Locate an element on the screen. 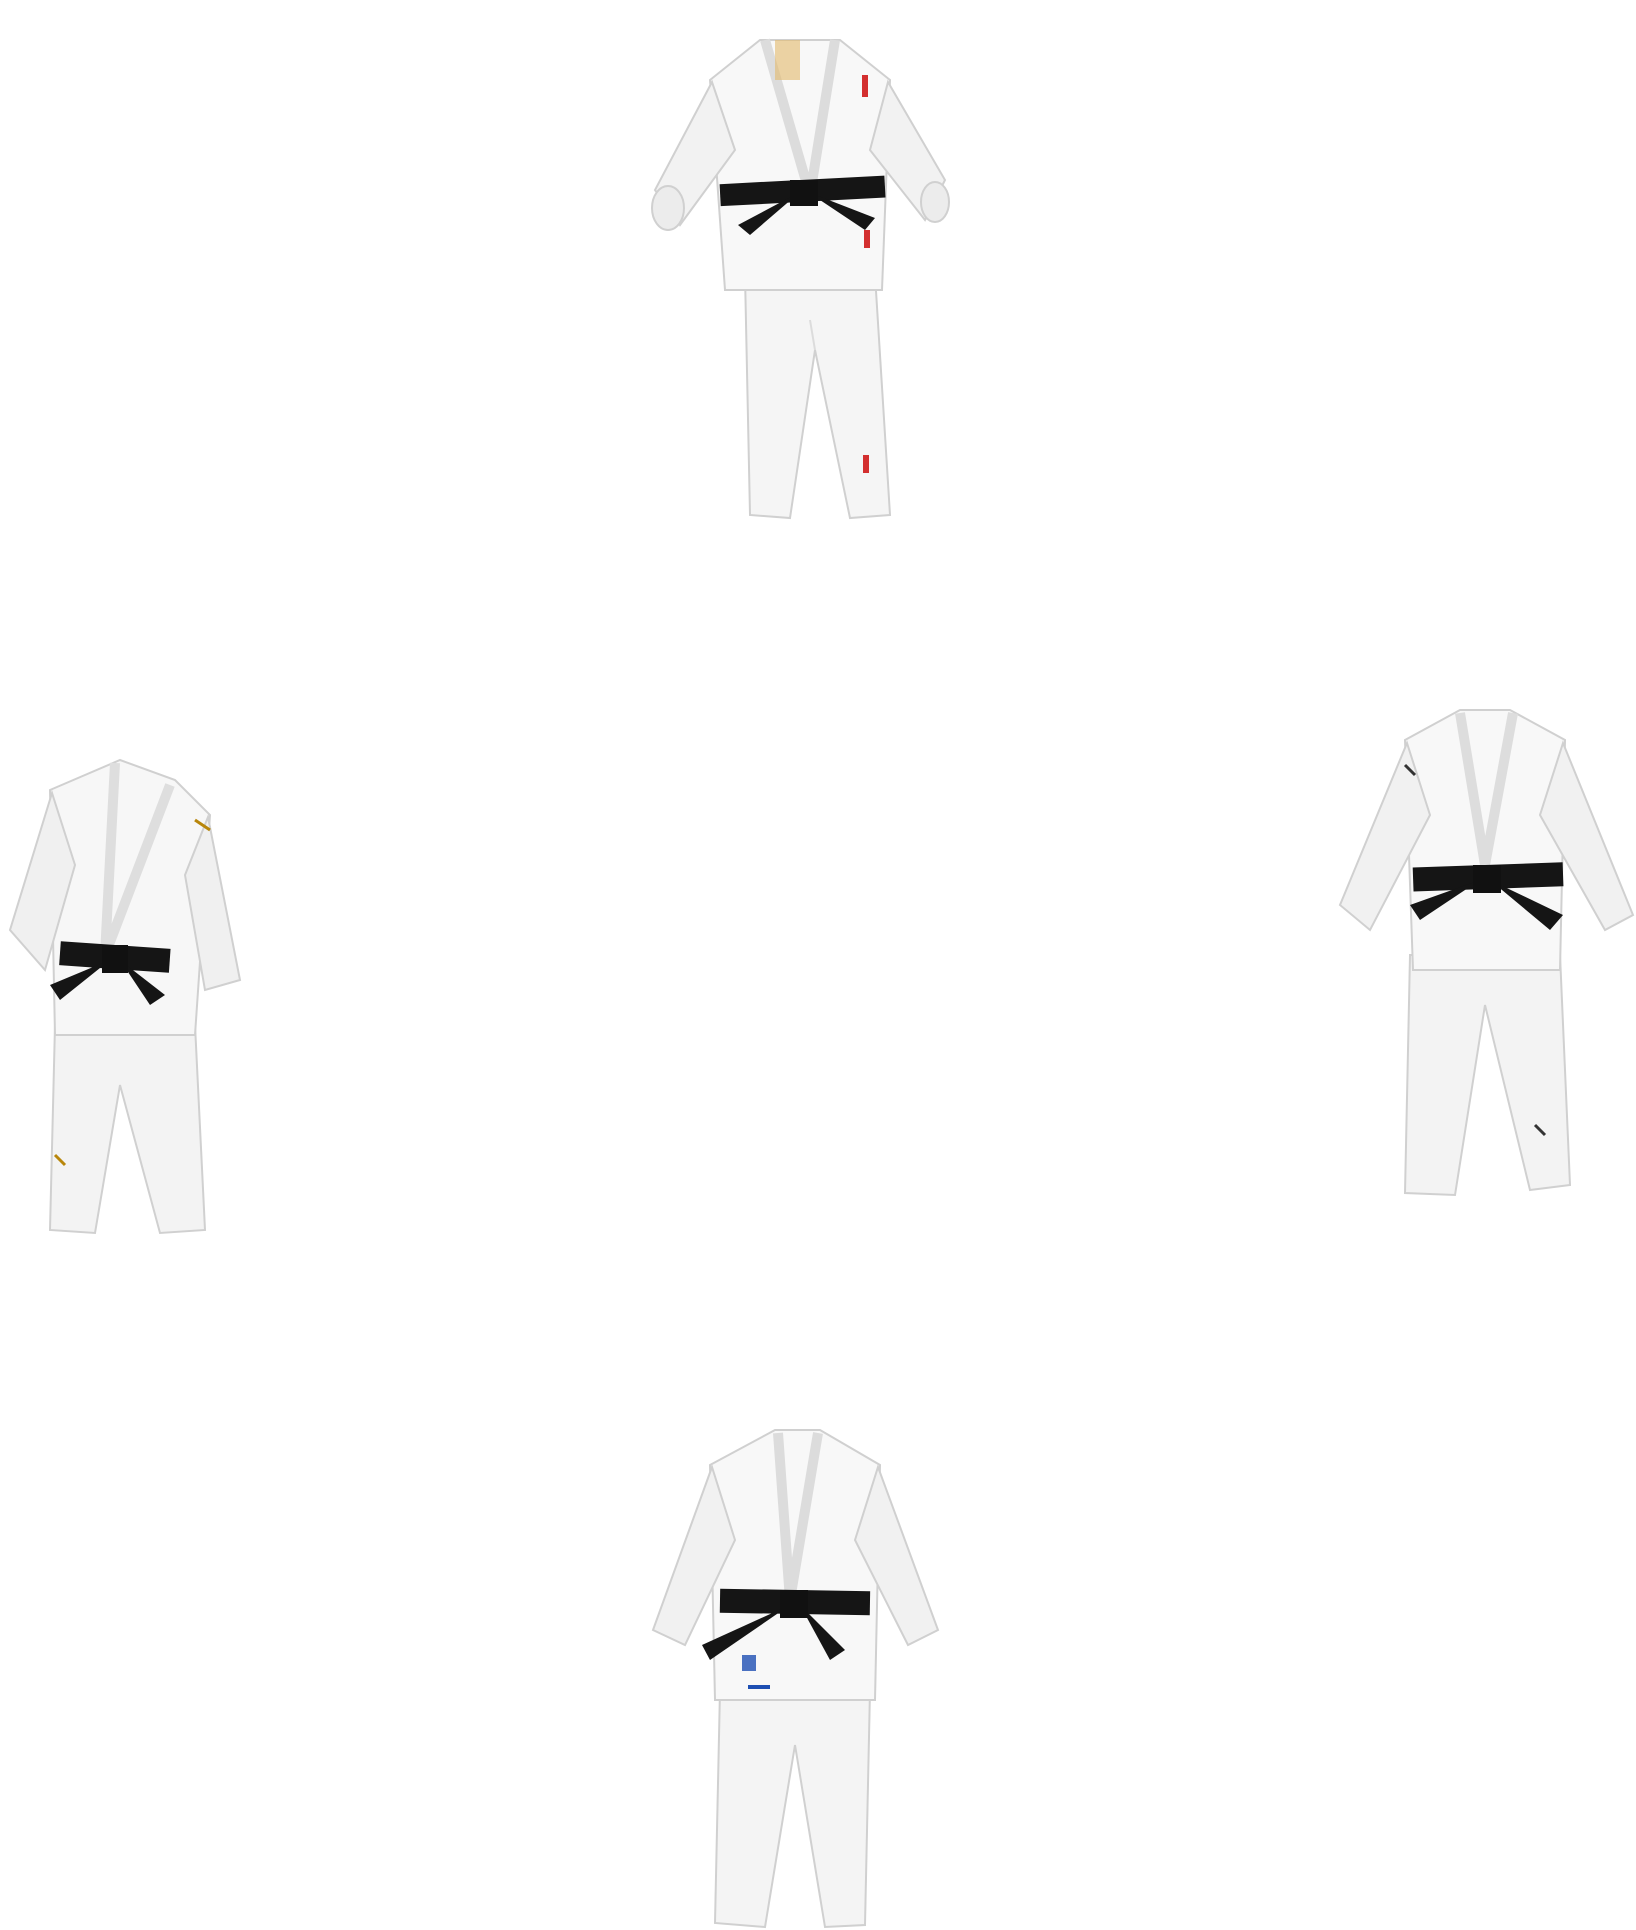  judogi-right-image is located at coordinates (1486, 953).